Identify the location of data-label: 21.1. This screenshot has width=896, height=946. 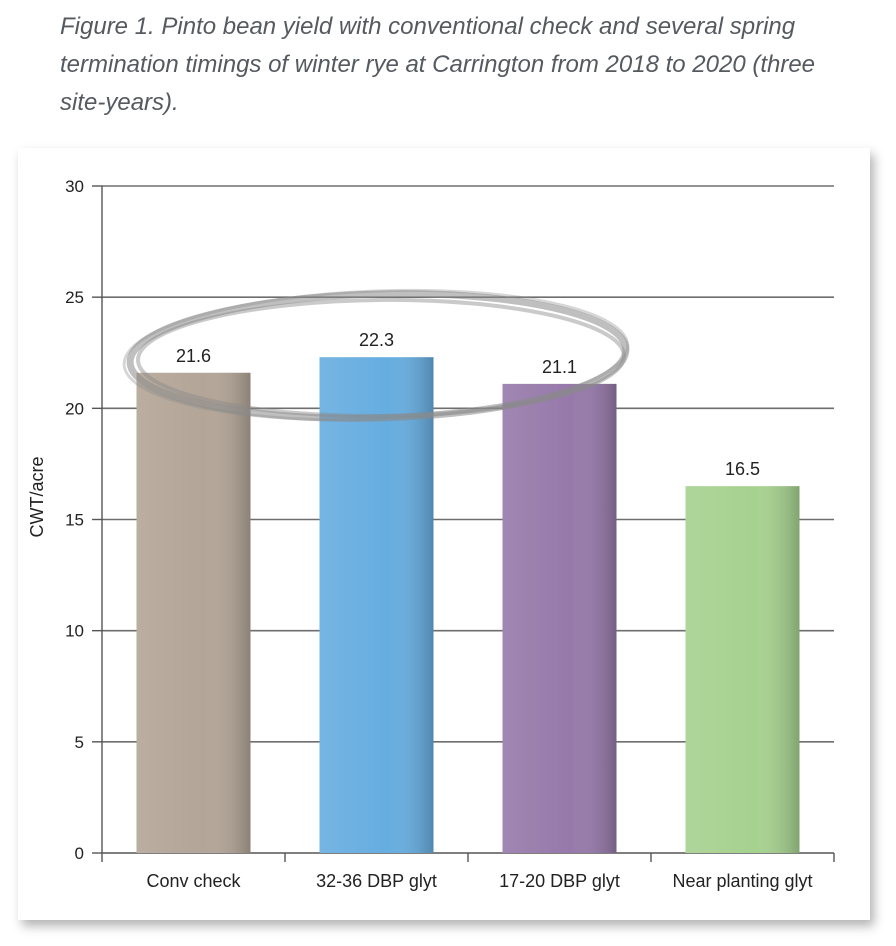
(559, 367).